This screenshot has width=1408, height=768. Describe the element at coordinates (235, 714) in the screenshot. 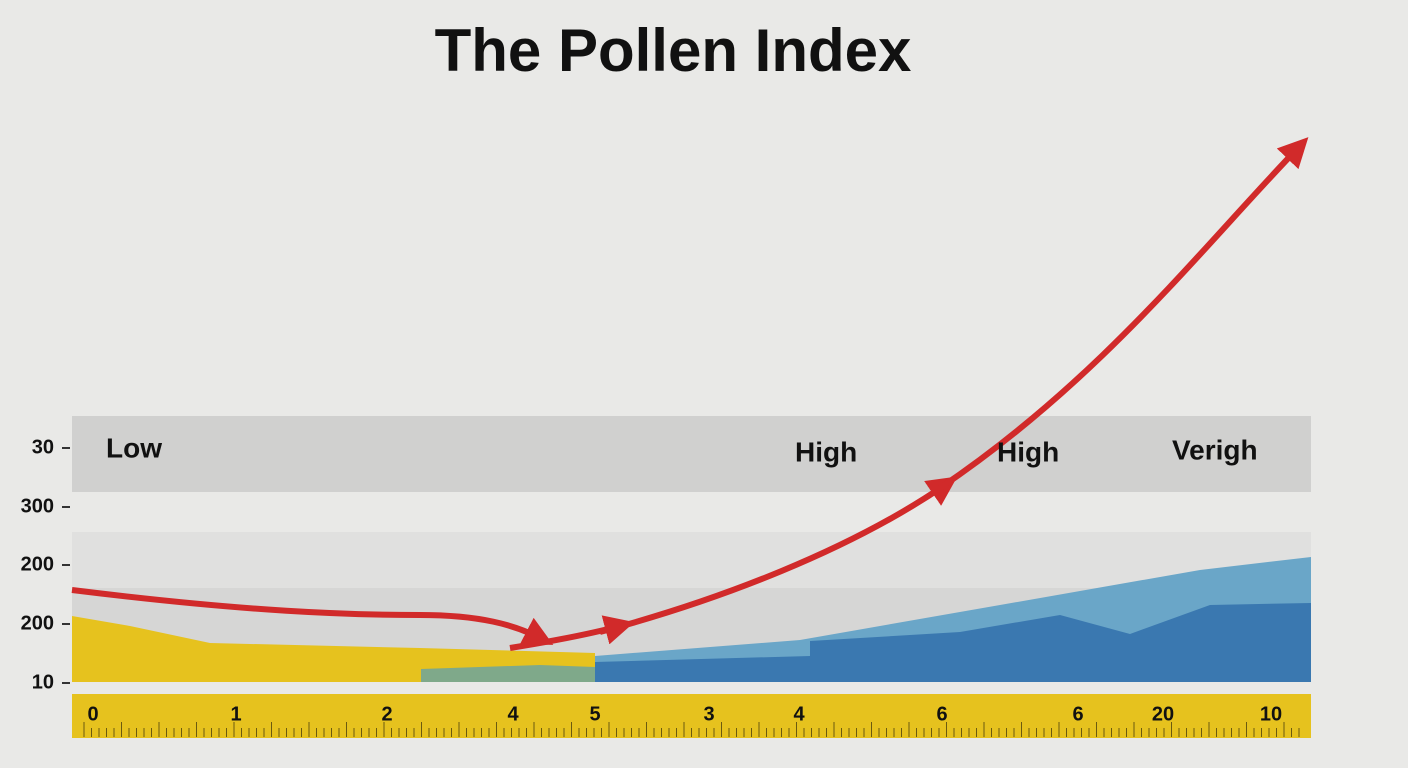

I see `ruler-label: 1` at that location.